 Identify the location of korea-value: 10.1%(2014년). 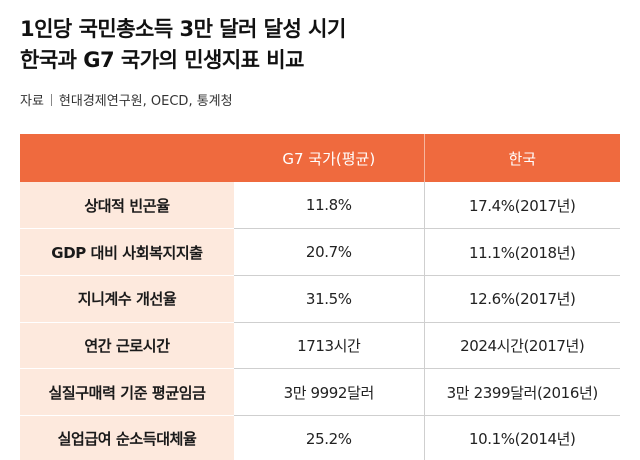
(522, 437).